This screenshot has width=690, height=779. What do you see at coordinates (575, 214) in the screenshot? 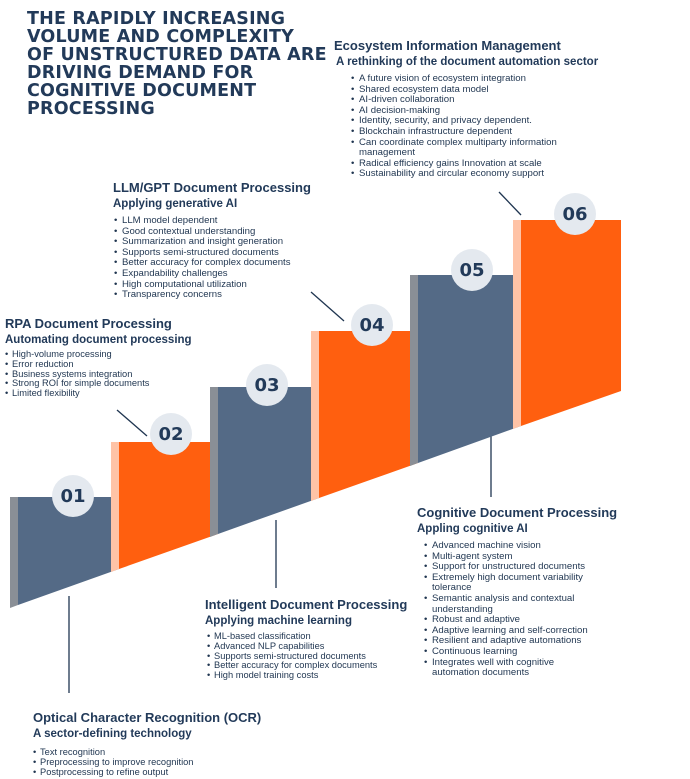
I see `step-badge-06: 06` at bounding box center [575, 214].